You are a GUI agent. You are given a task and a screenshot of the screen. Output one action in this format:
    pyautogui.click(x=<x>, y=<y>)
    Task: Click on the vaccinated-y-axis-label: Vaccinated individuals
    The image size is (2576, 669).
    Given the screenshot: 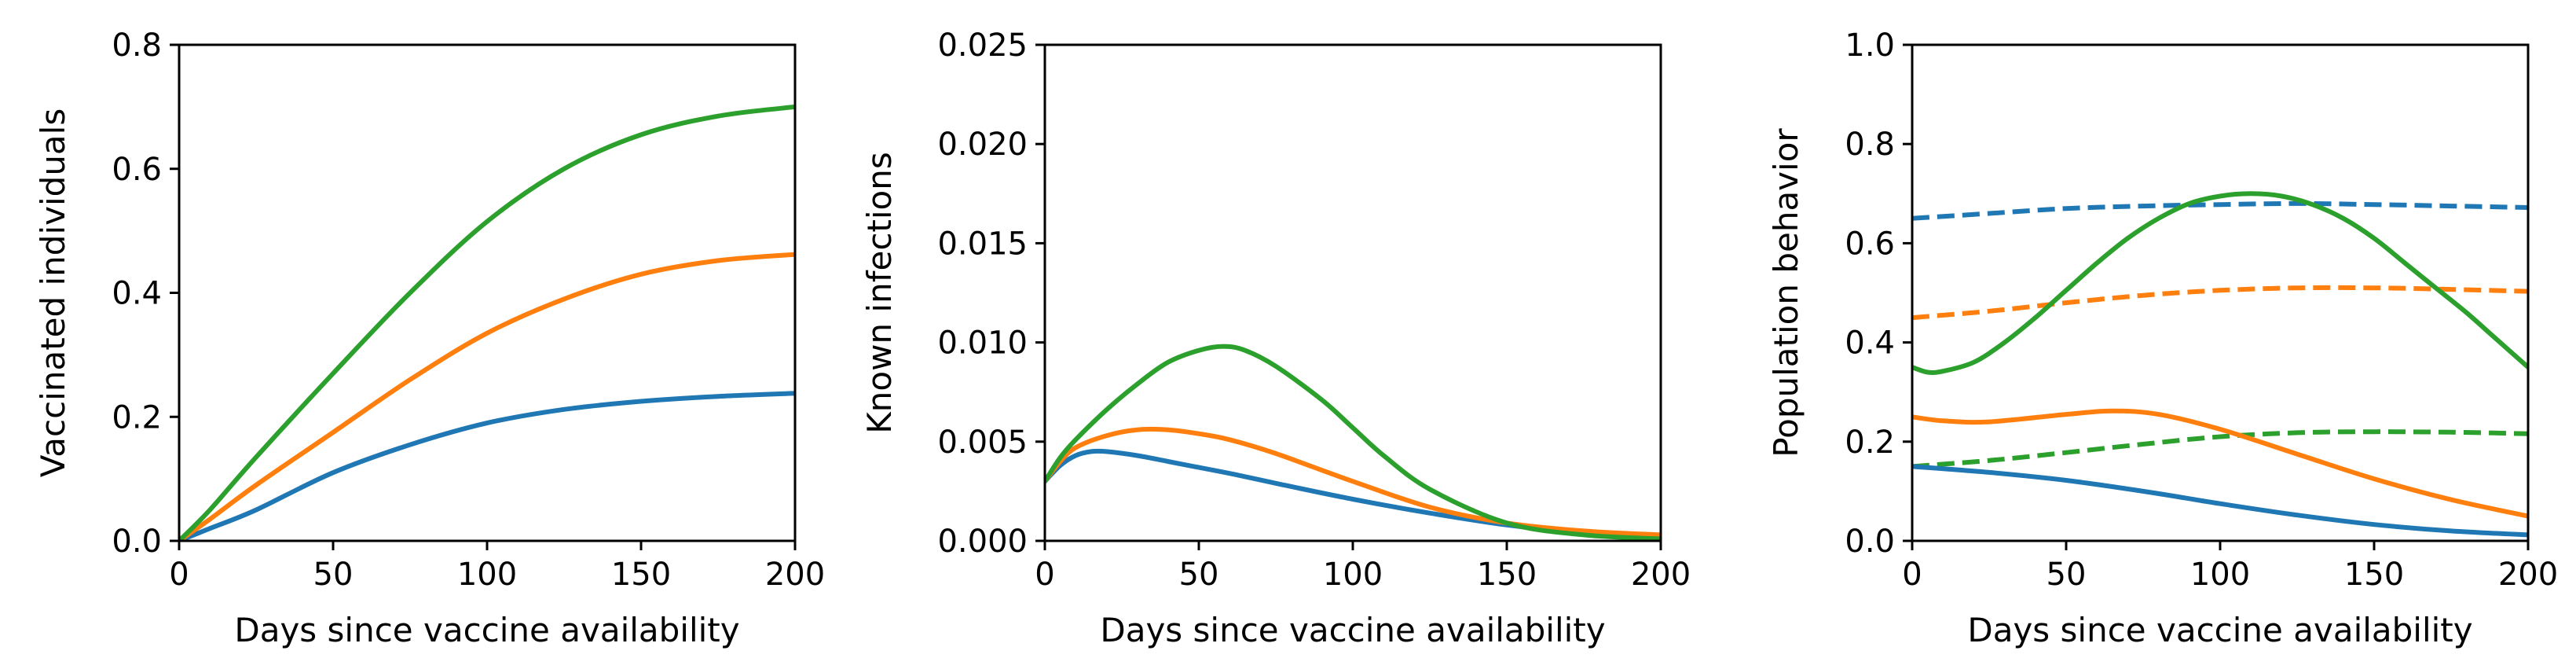 What is the action you would take?
    pyautogui.click(x=53, y=292)
    